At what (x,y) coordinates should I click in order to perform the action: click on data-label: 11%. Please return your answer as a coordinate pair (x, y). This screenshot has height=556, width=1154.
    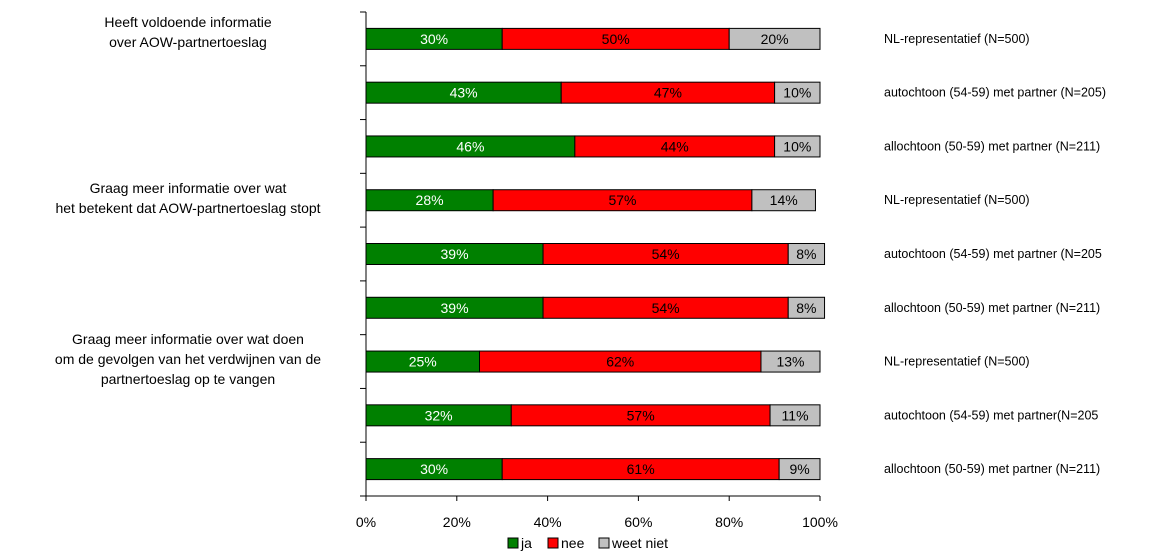
    Looking at the image, I should click on (795, 415).